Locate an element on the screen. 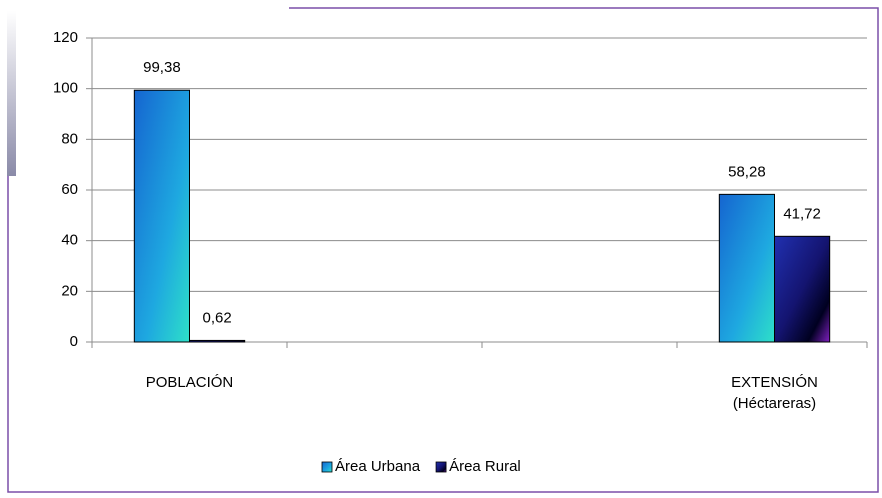  y-tick-label: 40 is located at coordinates (69, 240).